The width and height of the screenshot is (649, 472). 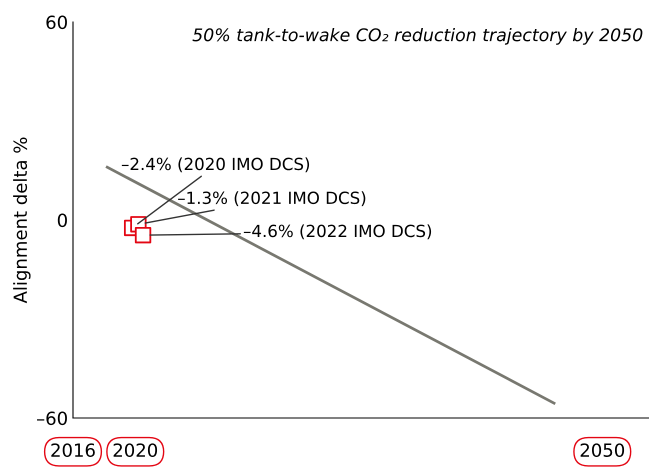 What do you see at coordinates (56, 22) in the screenshot?
I see `y-tick-label: 60` at bounding box center [56, 22].